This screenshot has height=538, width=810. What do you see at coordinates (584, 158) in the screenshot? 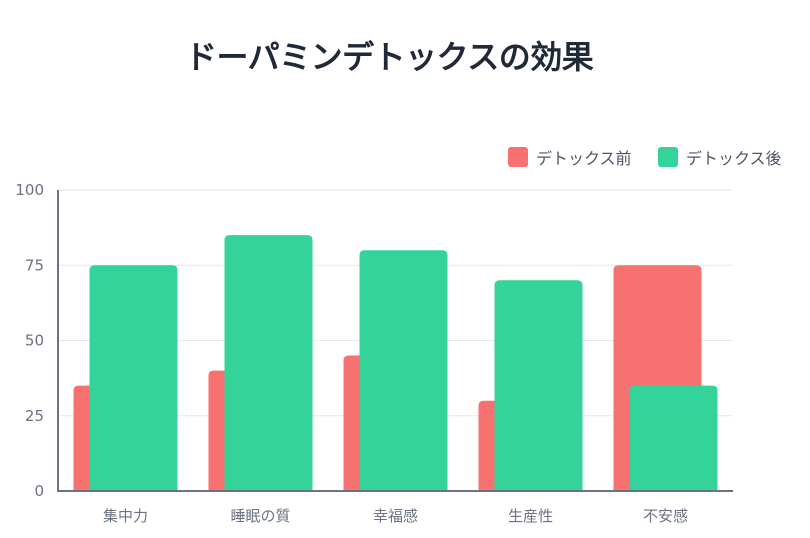
I see `legend-label-before: デトックス前` at bounding box center [584, 158].